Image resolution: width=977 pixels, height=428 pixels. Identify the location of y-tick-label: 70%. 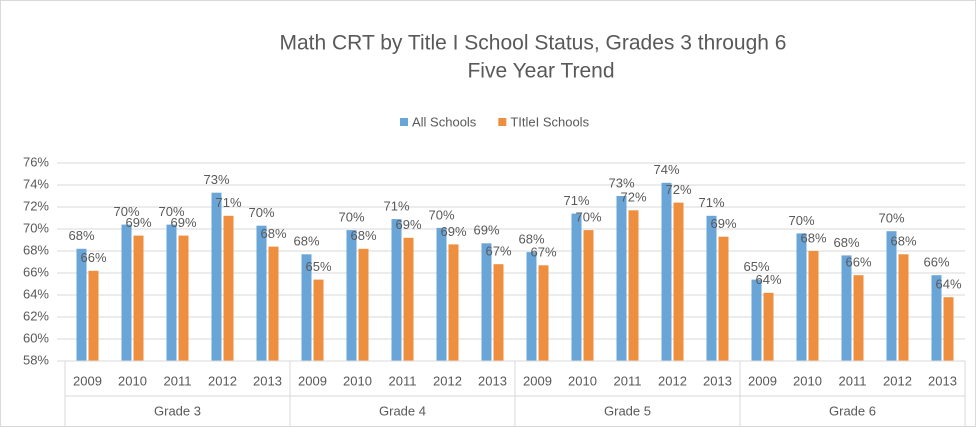
(36, 227).